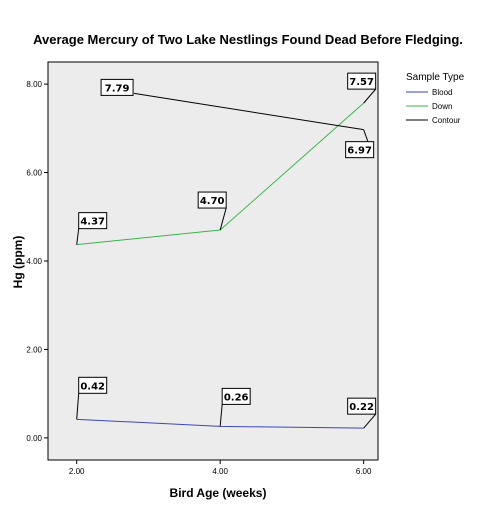 This screenshot has height=516, width=504. I want to click on y-axis: 0.00 2.00 4.00 6.00 8.00, so click(37, 261).